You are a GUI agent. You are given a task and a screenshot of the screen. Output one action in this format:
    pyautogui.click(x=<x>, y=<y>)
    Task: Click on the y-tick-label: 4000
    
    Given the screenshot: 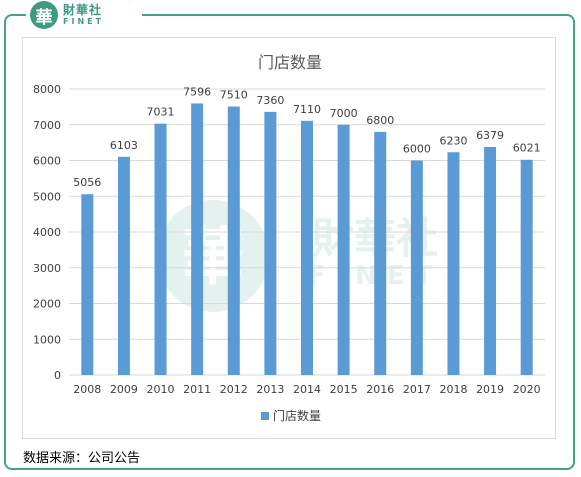 What is the action you would take?
    pyautogui.click(x=47, y=232)
    